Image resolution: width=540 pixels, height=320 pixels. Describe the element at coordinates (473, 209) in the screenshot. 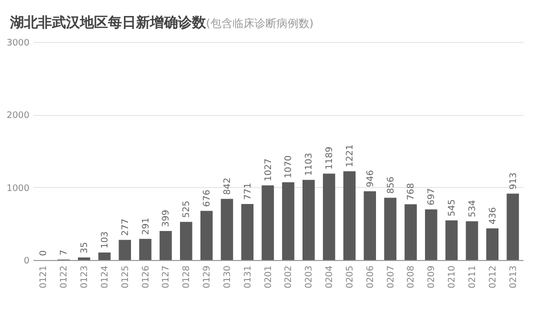

I see `data-label: 534` at that location.